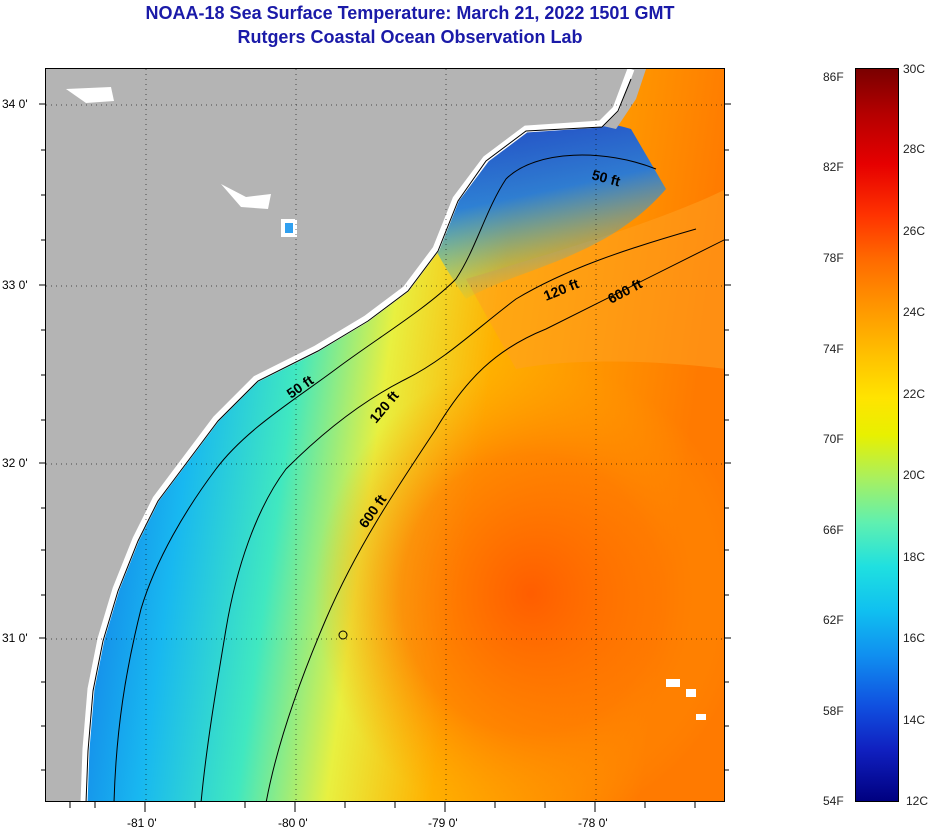  What do you see at coordinates (833, 711) in the screenshot?
I see `colorbar-f-label: 58F` at bounding box center [833, 711].